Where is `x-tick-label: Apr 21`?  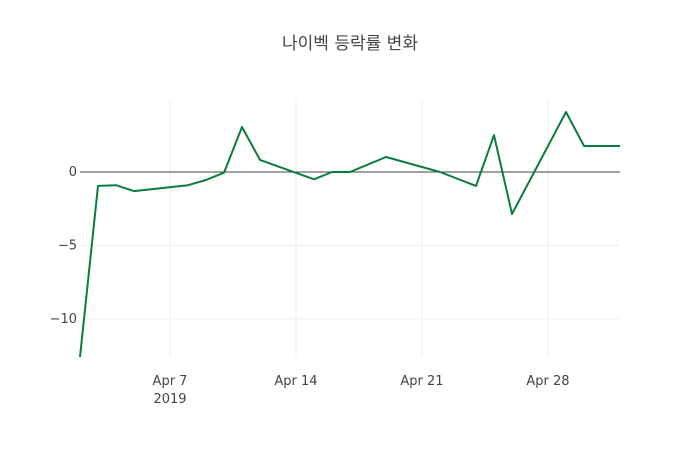
x-tick-label: Apr 21 is located at coordinates (421, 381).